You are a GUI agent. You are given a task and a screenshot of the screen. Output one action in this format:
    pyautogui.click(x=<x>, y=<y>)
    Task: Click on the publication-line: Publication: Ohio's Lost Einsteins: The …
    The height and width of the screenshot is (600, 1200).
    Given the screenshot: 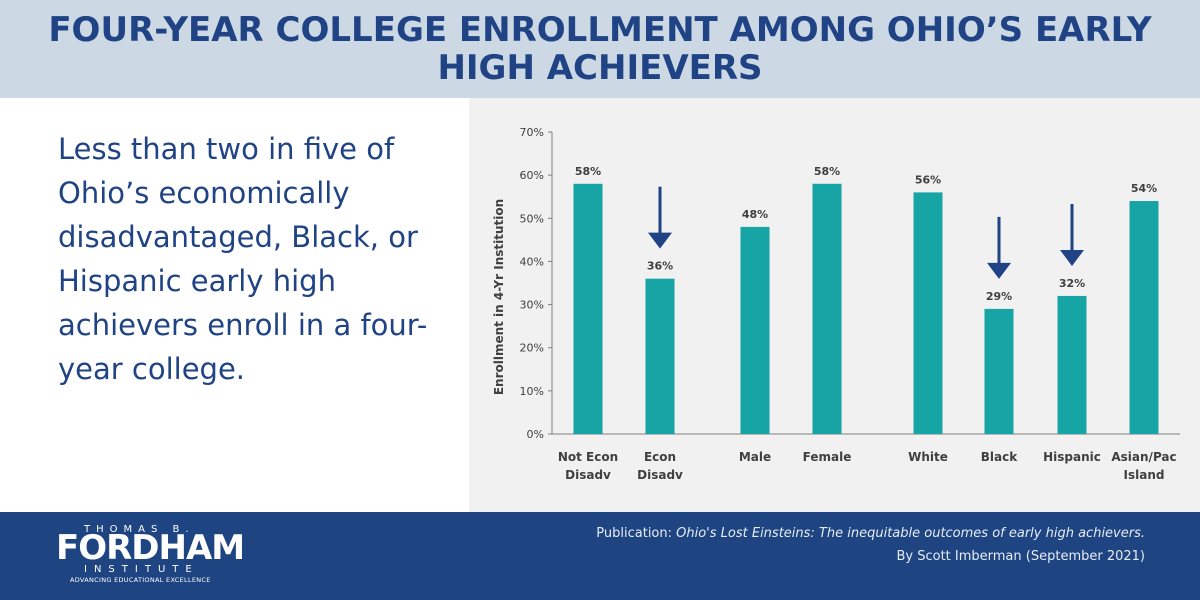 What is the action you would take?
    pyautogui.click(x=870, y=533)
    